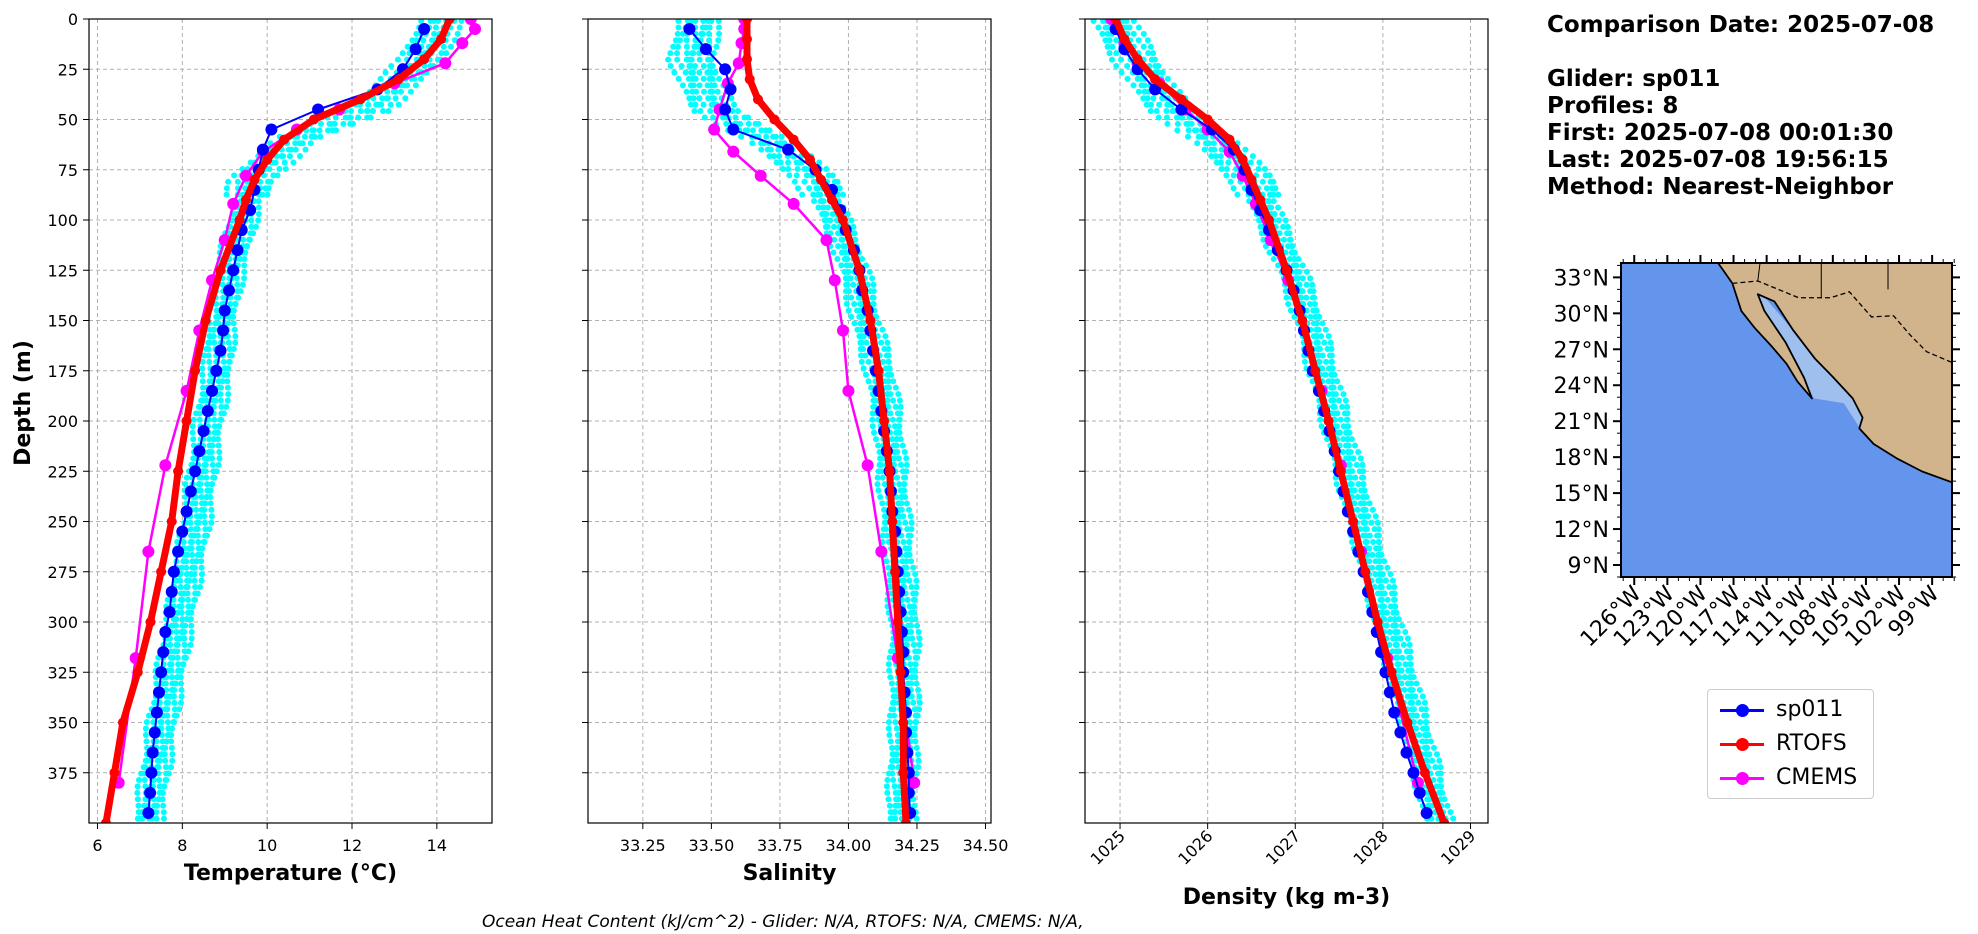  Describe the element at coordinates (733, 151) in the screenshot. I see `series-point-cmems` at that location.